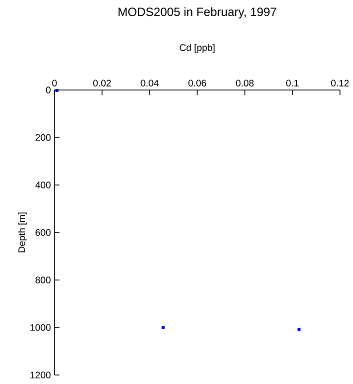  What do you see at coordinates (40, 375) in the screenshot?
I see `y-tick-label: 1200` at bounding box center [40, 375].